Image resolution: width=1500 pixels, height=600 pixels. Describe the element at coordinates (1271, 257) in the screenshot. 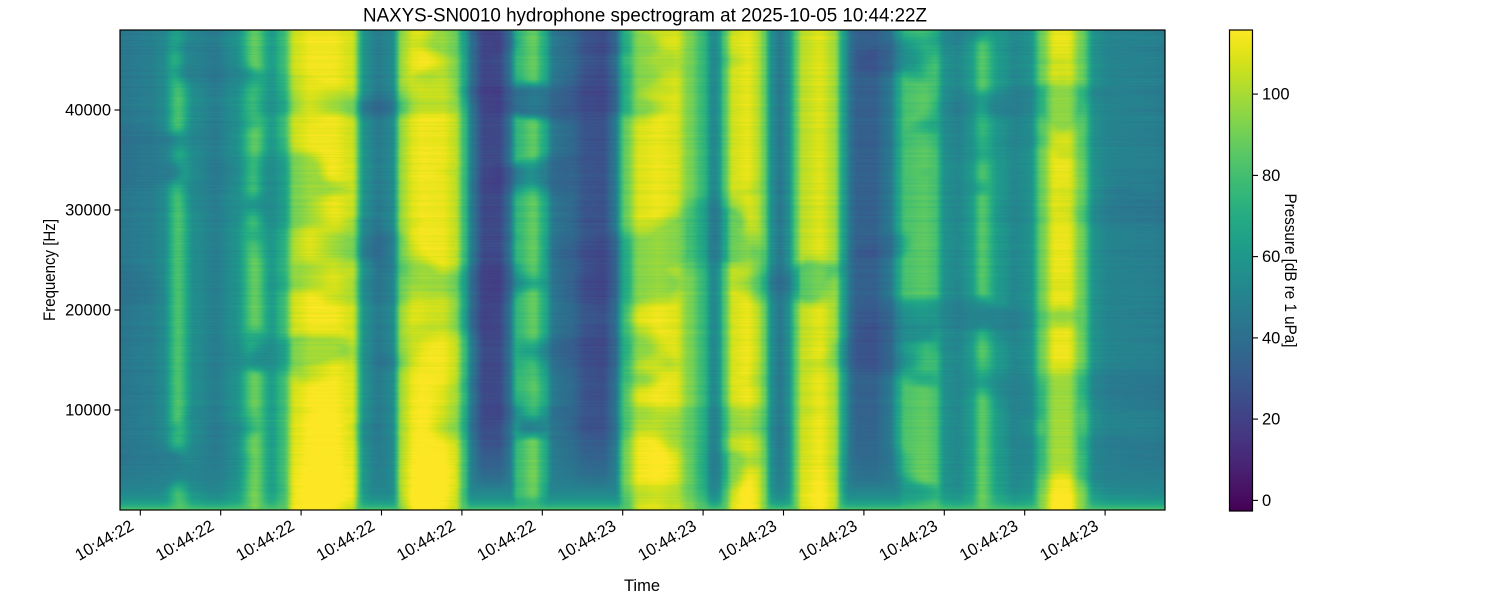

I see `svg-text: 60` at that location.